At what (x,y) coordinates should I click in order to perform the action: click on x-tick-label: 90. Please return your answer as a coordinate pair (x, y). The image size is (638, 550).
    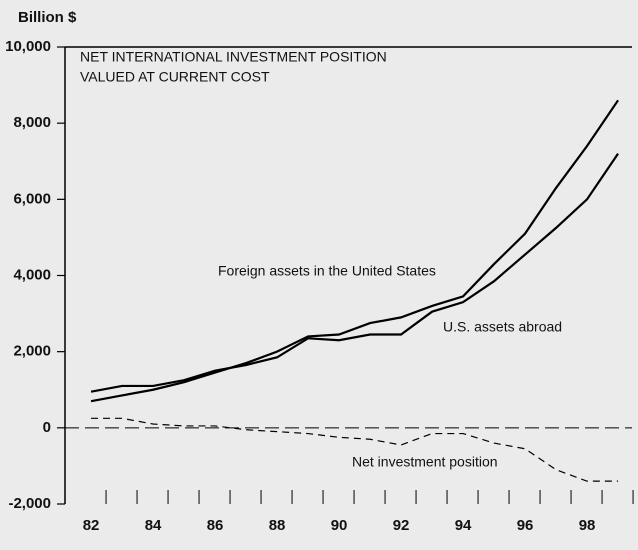
    Looking at the image, I should click on (339, 525).